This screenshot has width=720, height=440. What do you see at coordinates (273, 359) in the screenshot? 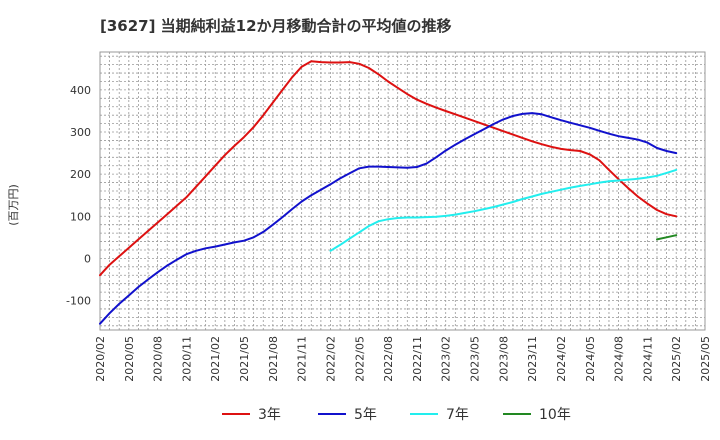
I see `x-tick-label: 2021/08` at bounding box center [273, 359].